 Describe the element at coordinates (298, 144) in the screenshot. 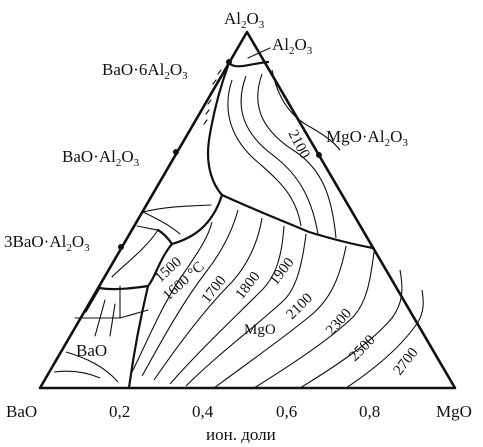

I see `isotherm-label-2100-top: 2100` at that location.